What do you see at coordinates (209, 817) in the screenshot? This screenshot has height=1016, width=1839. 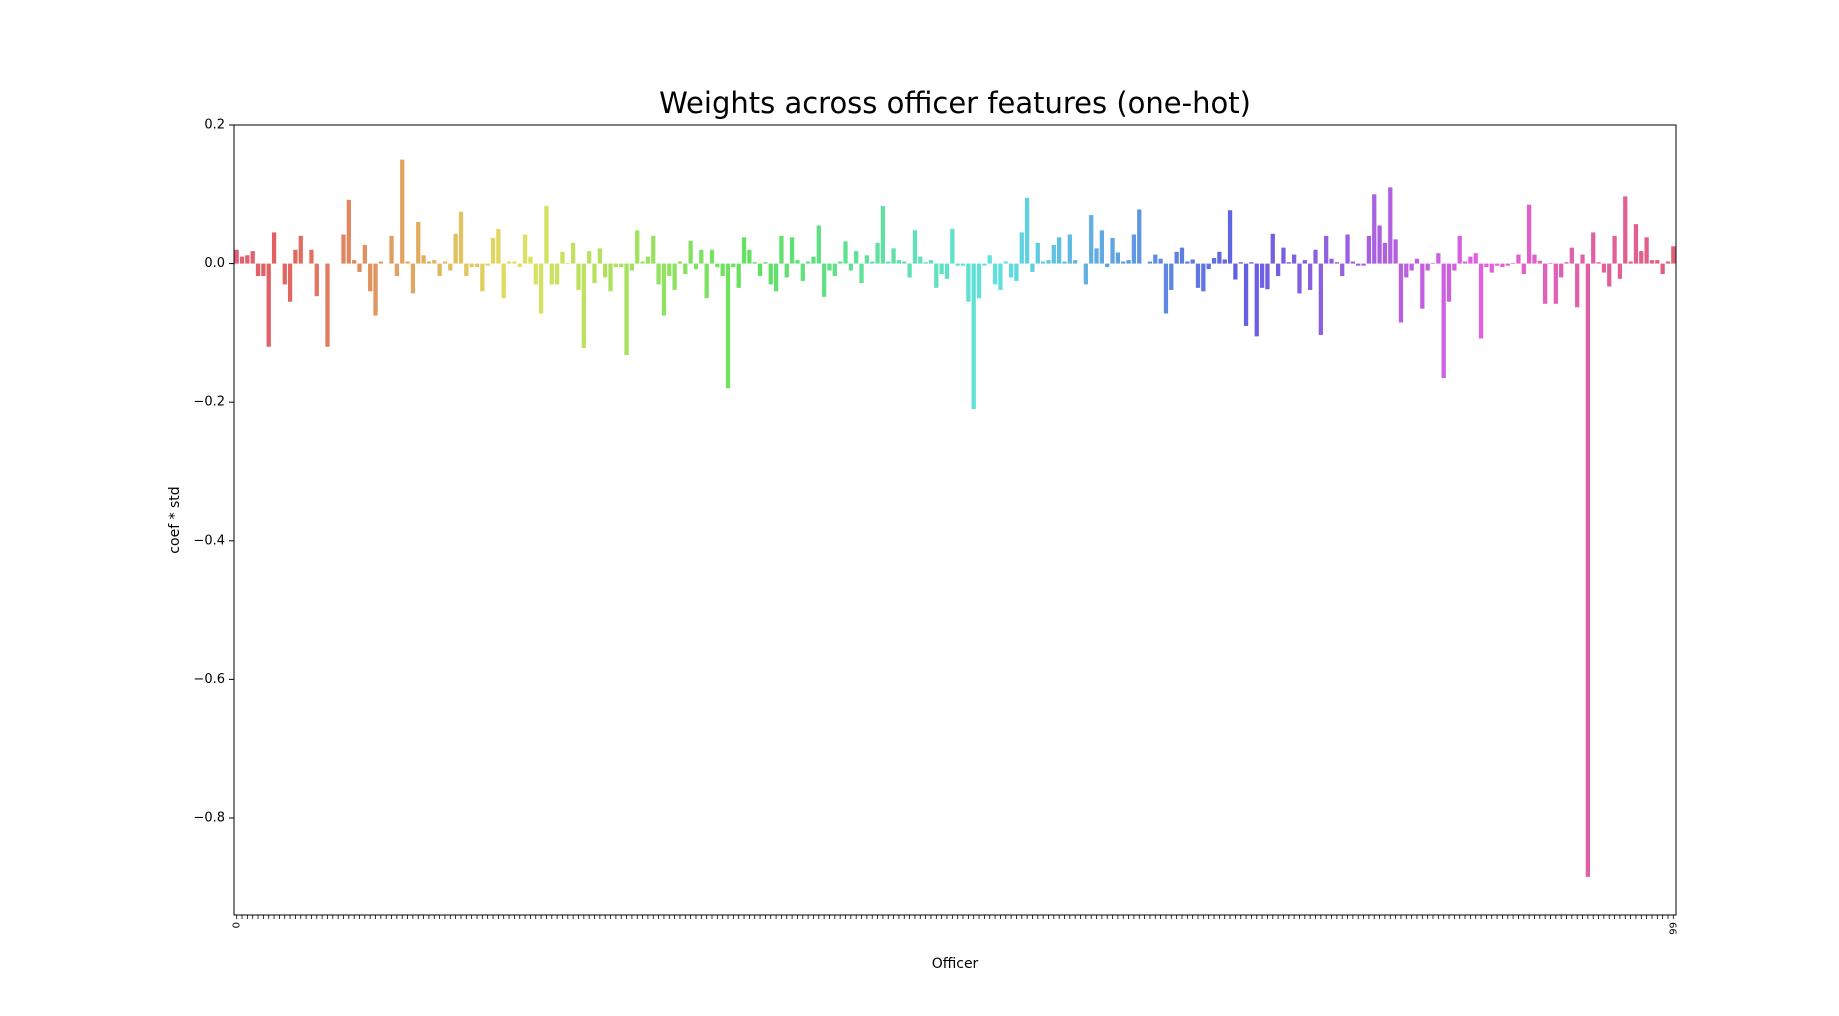 I see `y-tick-label: −0.8` at bounding box center [209, 817].